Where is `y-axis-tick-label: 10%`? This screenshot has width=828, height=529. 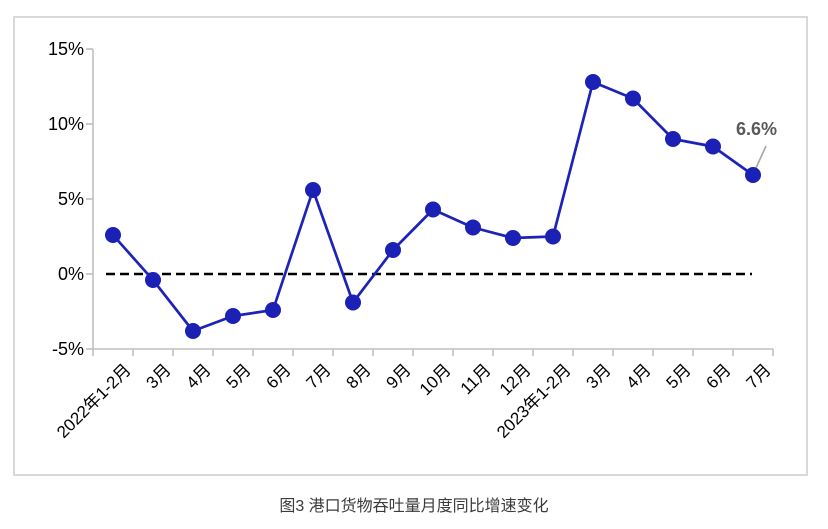
y-axis-tick-label: 10% is located at coordinates (65, 124).